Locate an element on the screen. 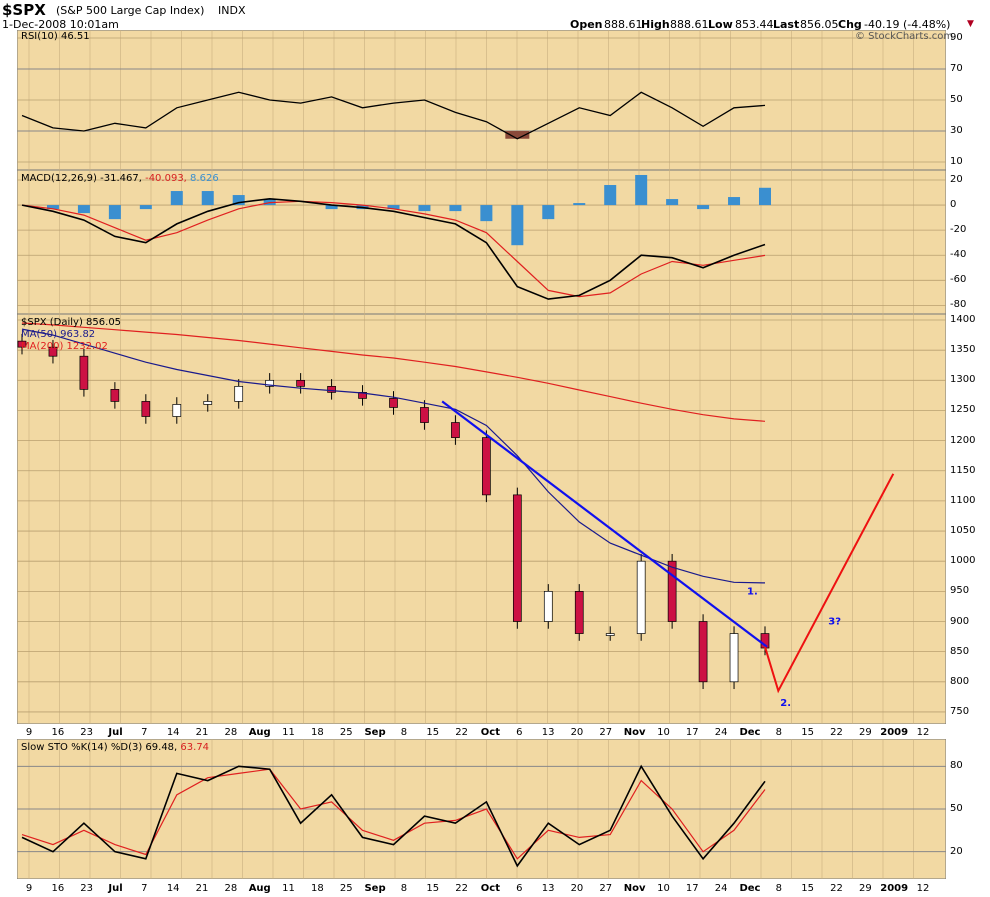  x-tick-label: Aug is located at coordinates (260, 888).